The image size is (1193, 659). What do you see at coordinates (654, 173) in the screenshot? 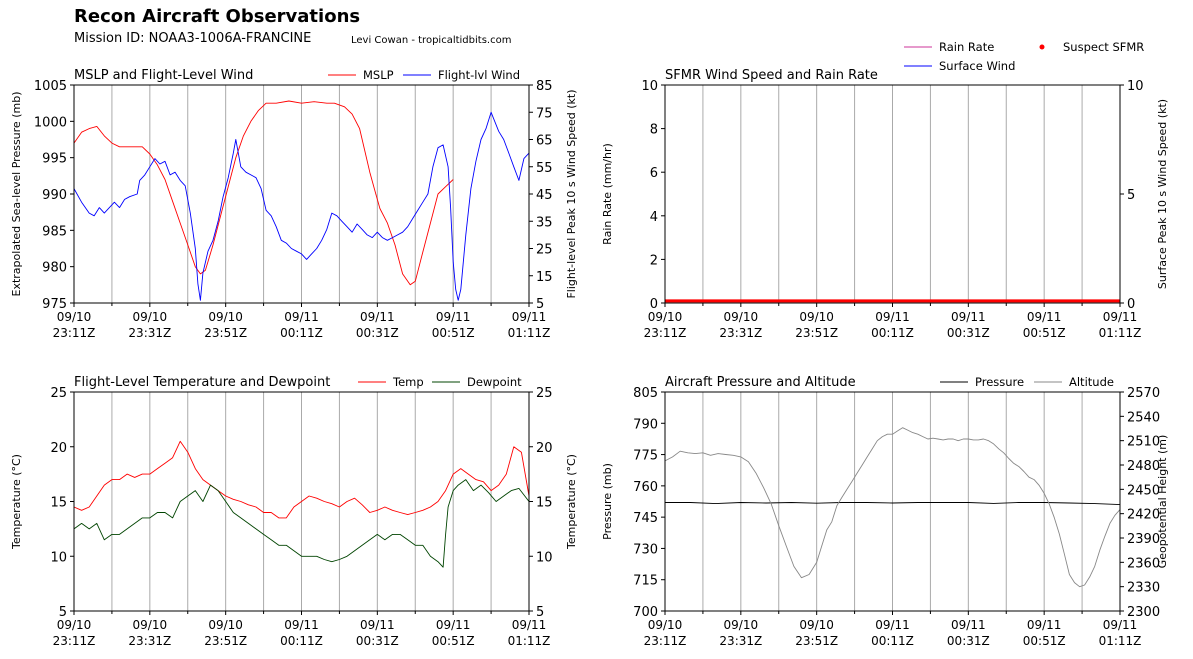
I see `y-tick-label-left: 6` at bounding box center [654, 173].